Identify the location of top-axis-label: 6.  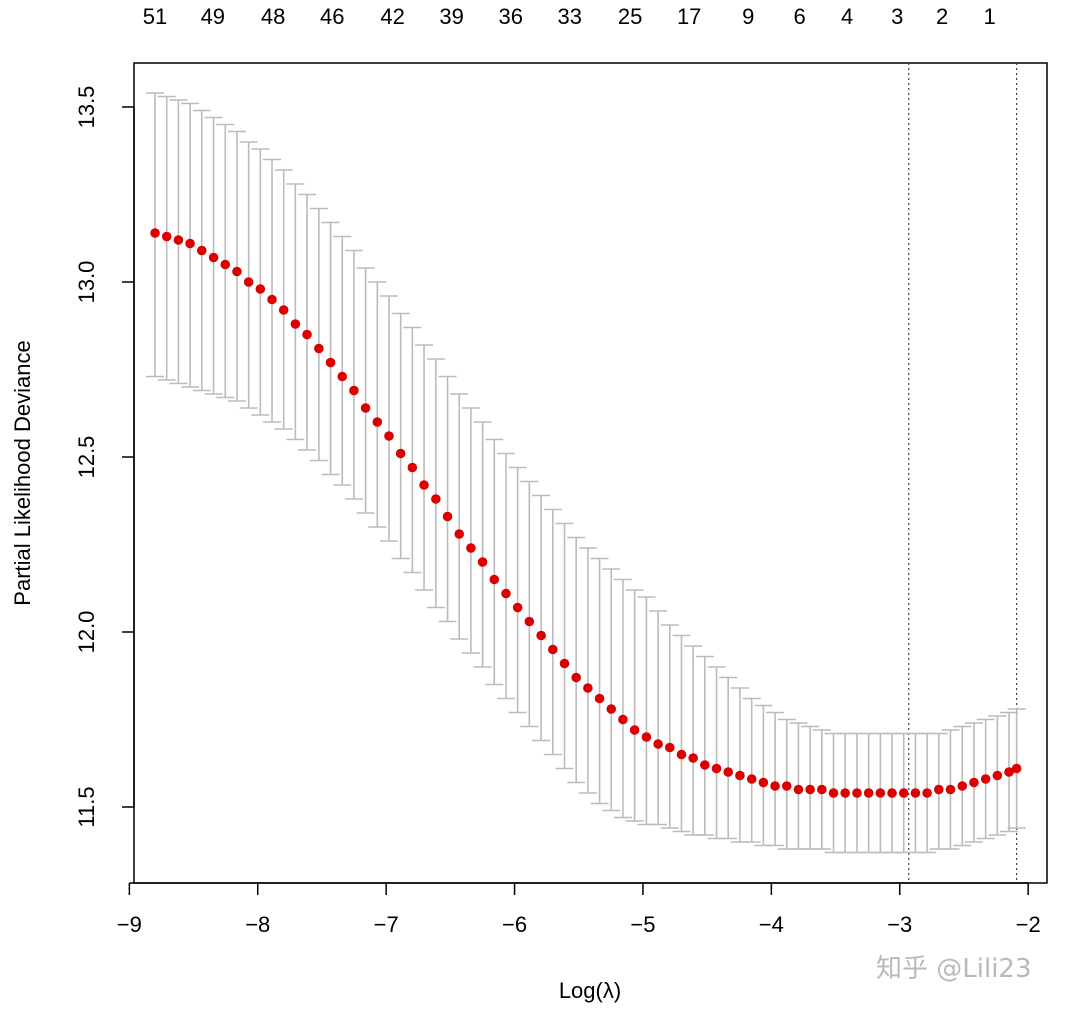
(799, 16).